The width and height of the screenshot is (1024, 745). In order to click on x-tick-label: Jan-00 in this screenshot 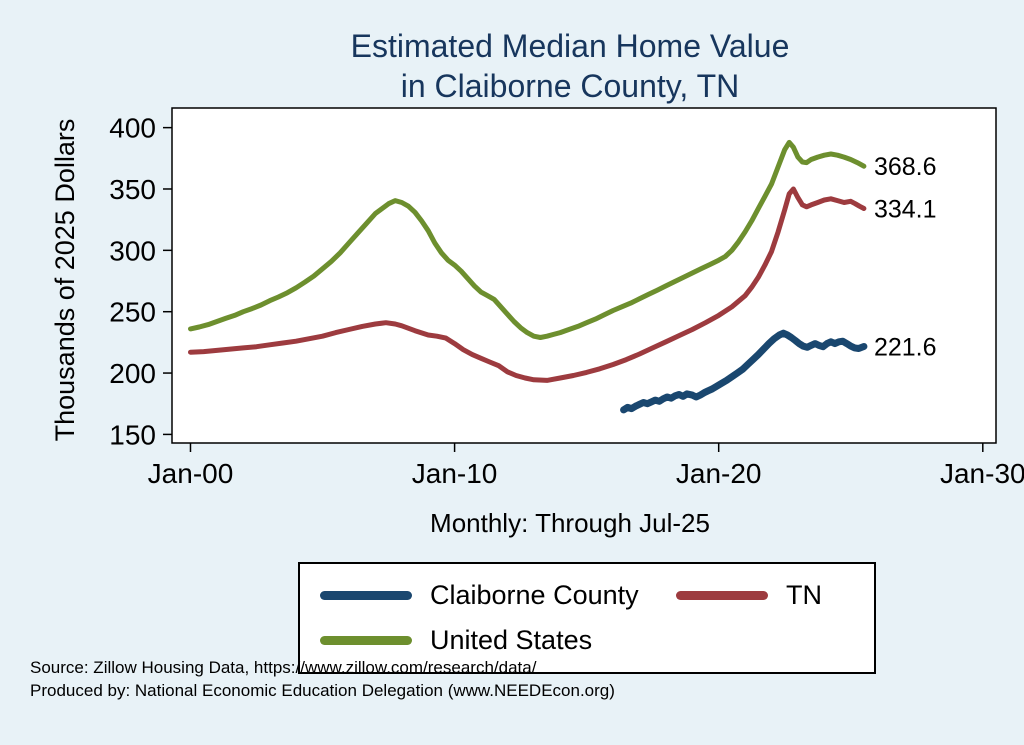, I will do `click(191, 473)`.